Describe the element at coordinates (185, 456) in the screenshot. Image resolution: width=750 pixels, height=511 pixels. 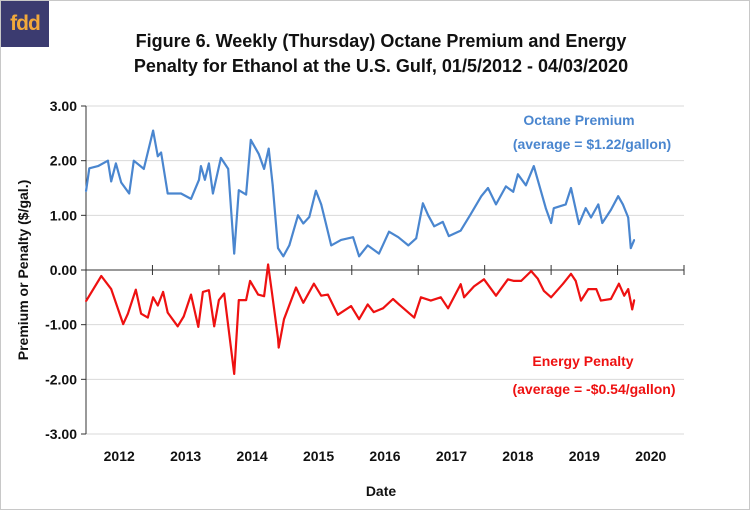
I see `x-tick-label: 2013` at that location.